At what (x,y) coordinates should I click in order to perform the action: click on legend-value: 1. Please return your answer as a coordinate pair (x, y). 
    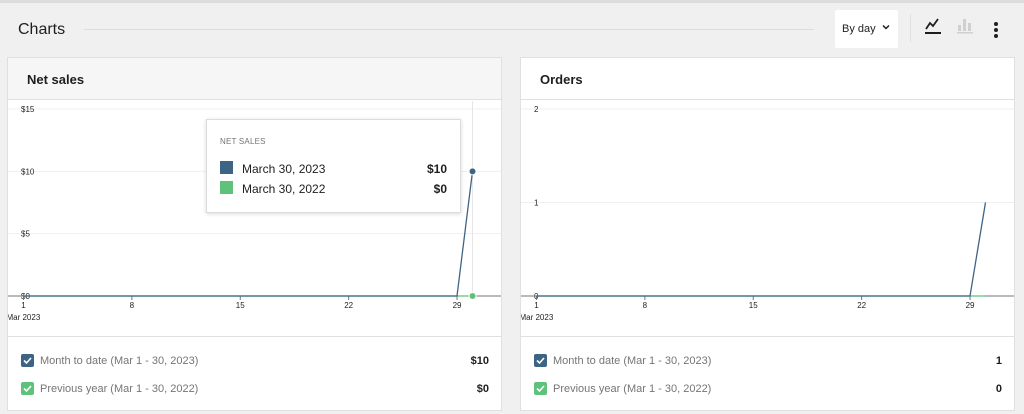
    Looking at the image, I should click on (998, 361).